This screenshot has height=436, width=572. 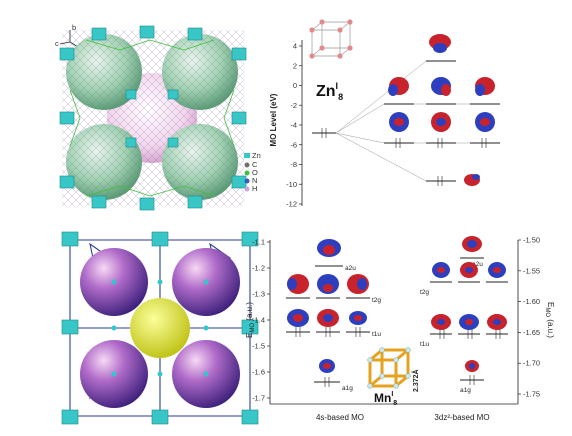 I want to click on y-tick-label: -1.5, so click(x=258, y=346).